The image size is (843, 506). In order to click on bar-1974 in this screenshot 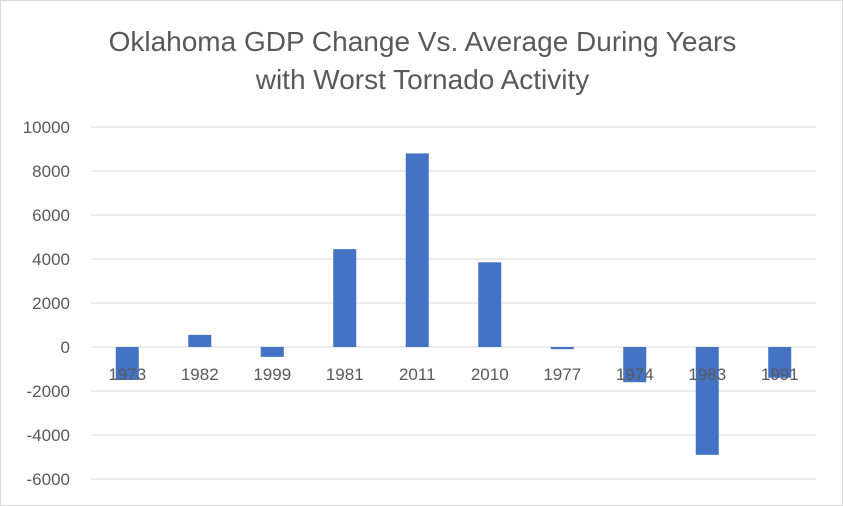, I will do `click(635, 365)`.